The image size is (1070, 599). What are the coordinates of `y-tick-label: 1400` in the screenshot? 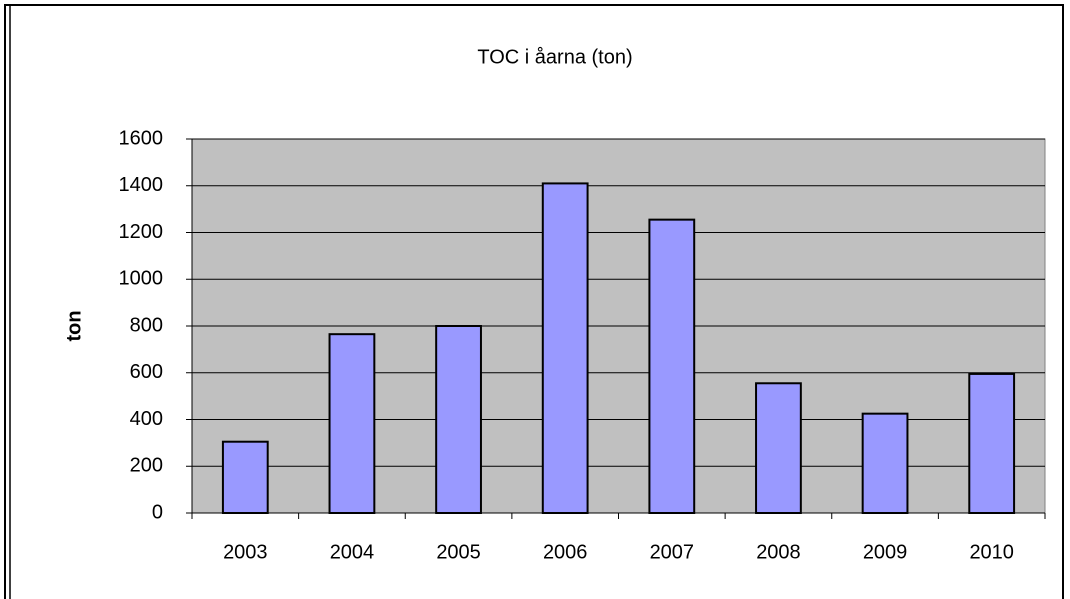 It's located at (141, 185).